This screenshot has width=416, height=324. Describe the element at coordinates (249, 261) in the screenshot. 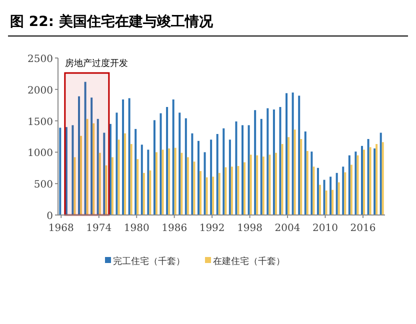

I see `legend-label: 在建住宅（千套）` at that location.